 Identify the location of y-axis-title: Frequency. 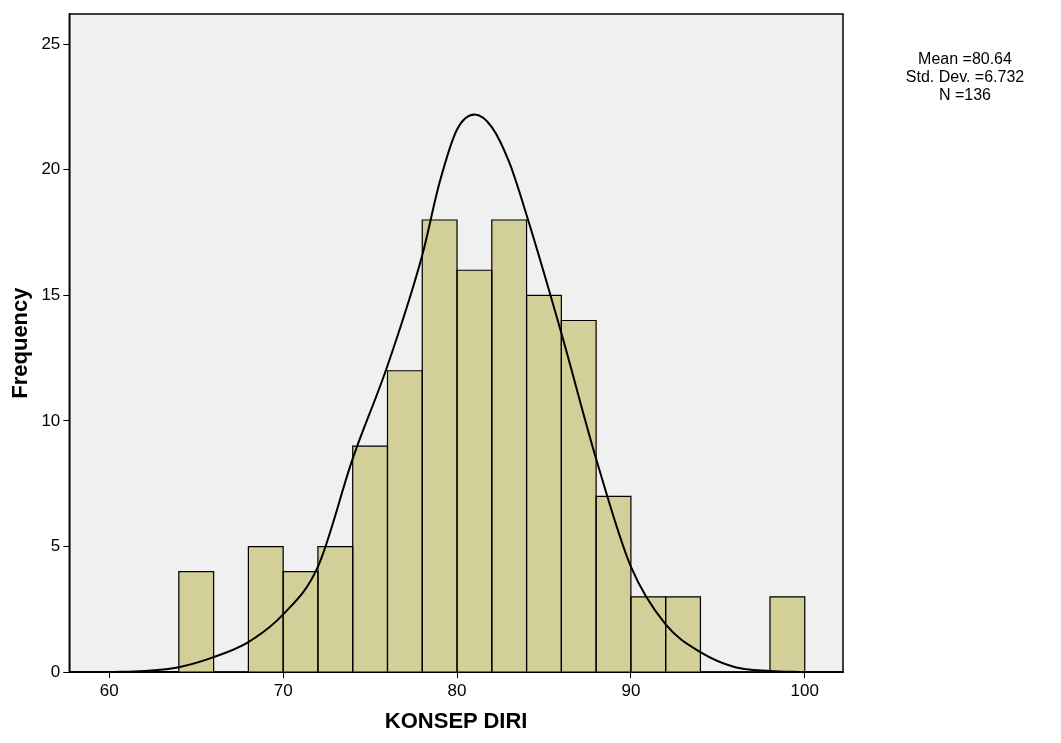
(20, 342).